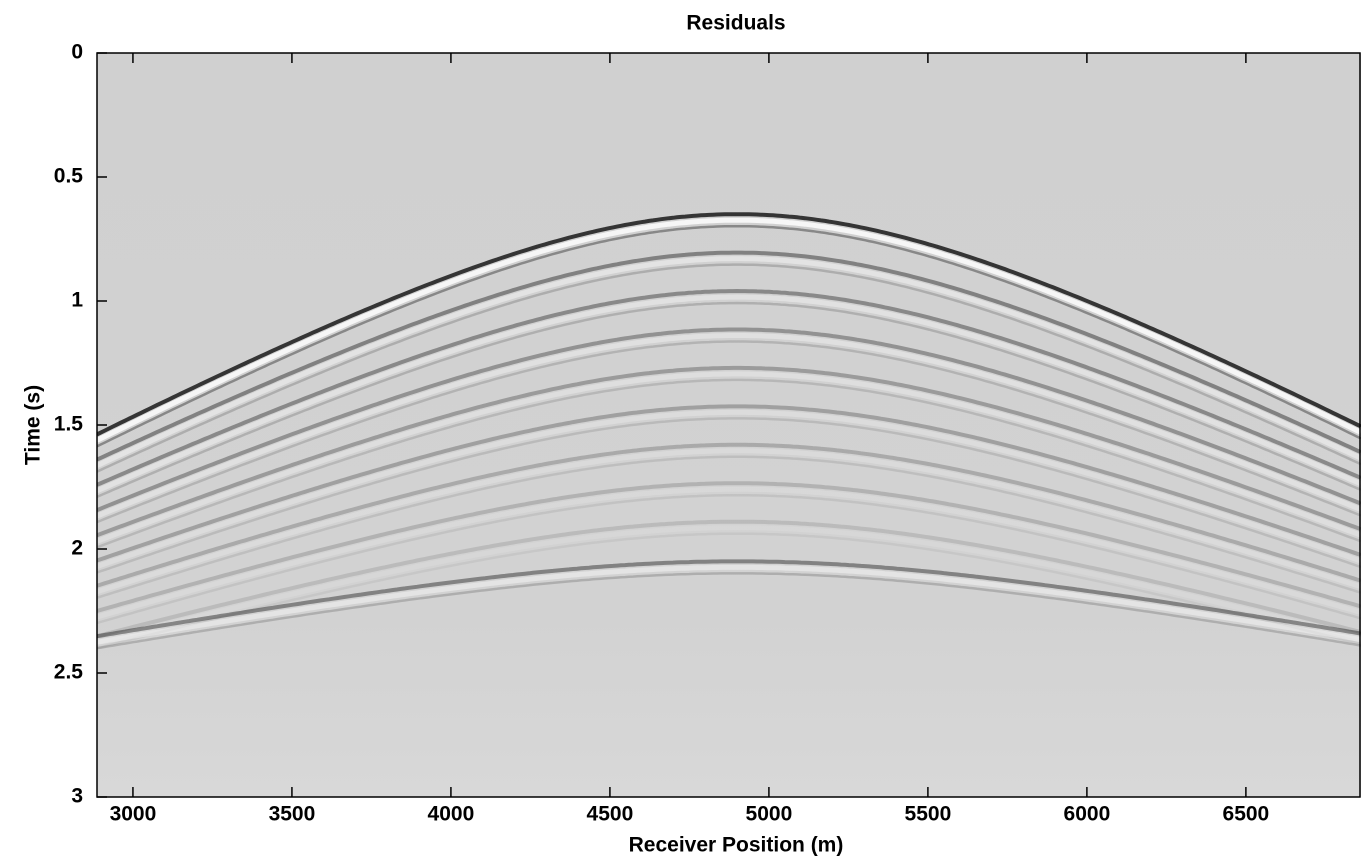  I want to click on x-tick-label: 6500, so click(1246, 814).